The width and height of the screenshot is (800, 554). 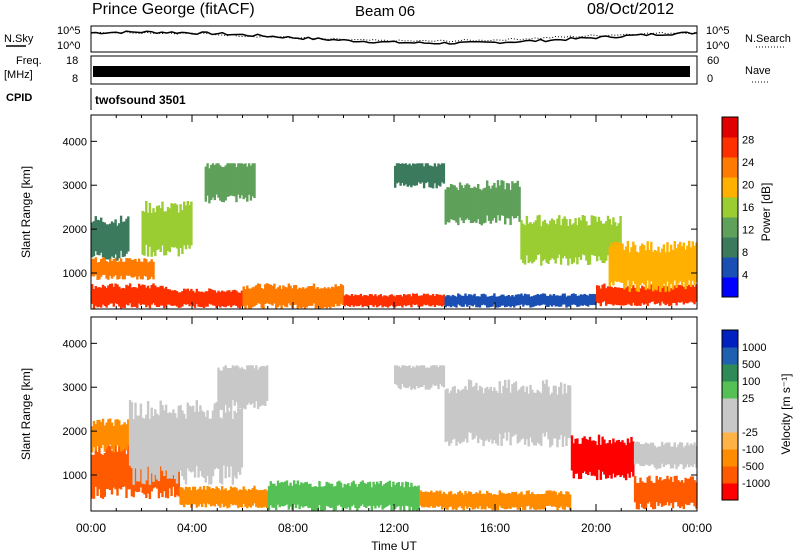 I want to click on nsky-panel-frame, so click(x=394, y=39).